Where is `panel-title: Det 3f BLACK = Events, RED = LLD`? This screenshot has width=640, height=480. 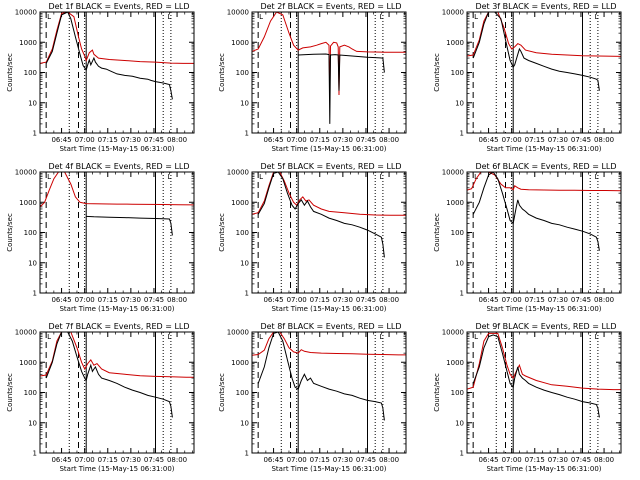 panel-title: Det 3f BLACK = Events, RED = LLD is located at coordinates (545, 6).